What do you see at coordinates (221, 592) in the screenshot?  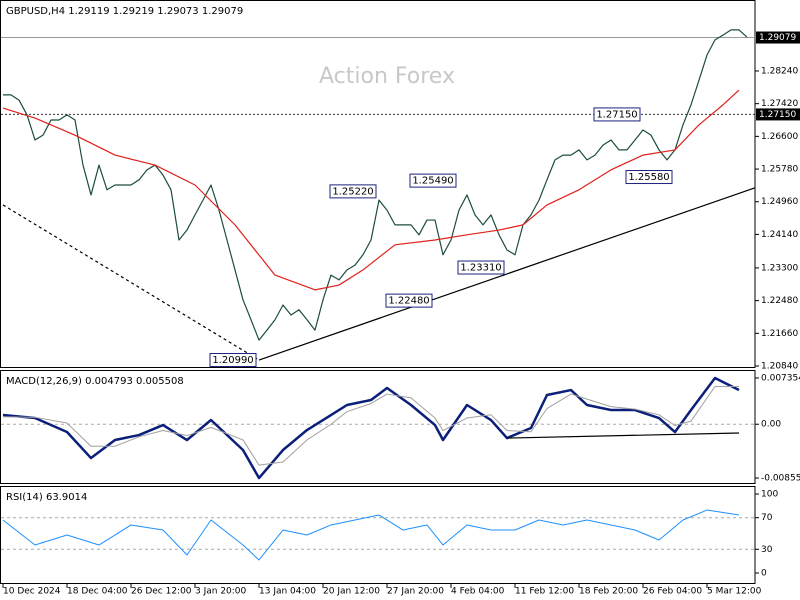 I see `x-tick-label: 3 Jan 20:00` at bounding box center [221, 592].